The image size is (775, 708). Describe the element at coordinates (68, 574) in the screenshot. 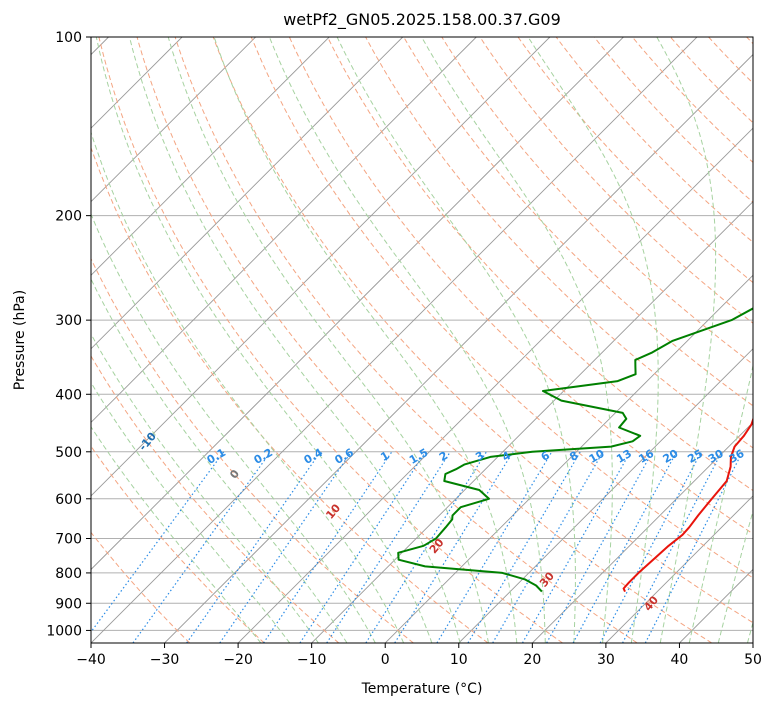

I see `y-tick-label: 800` at that location.